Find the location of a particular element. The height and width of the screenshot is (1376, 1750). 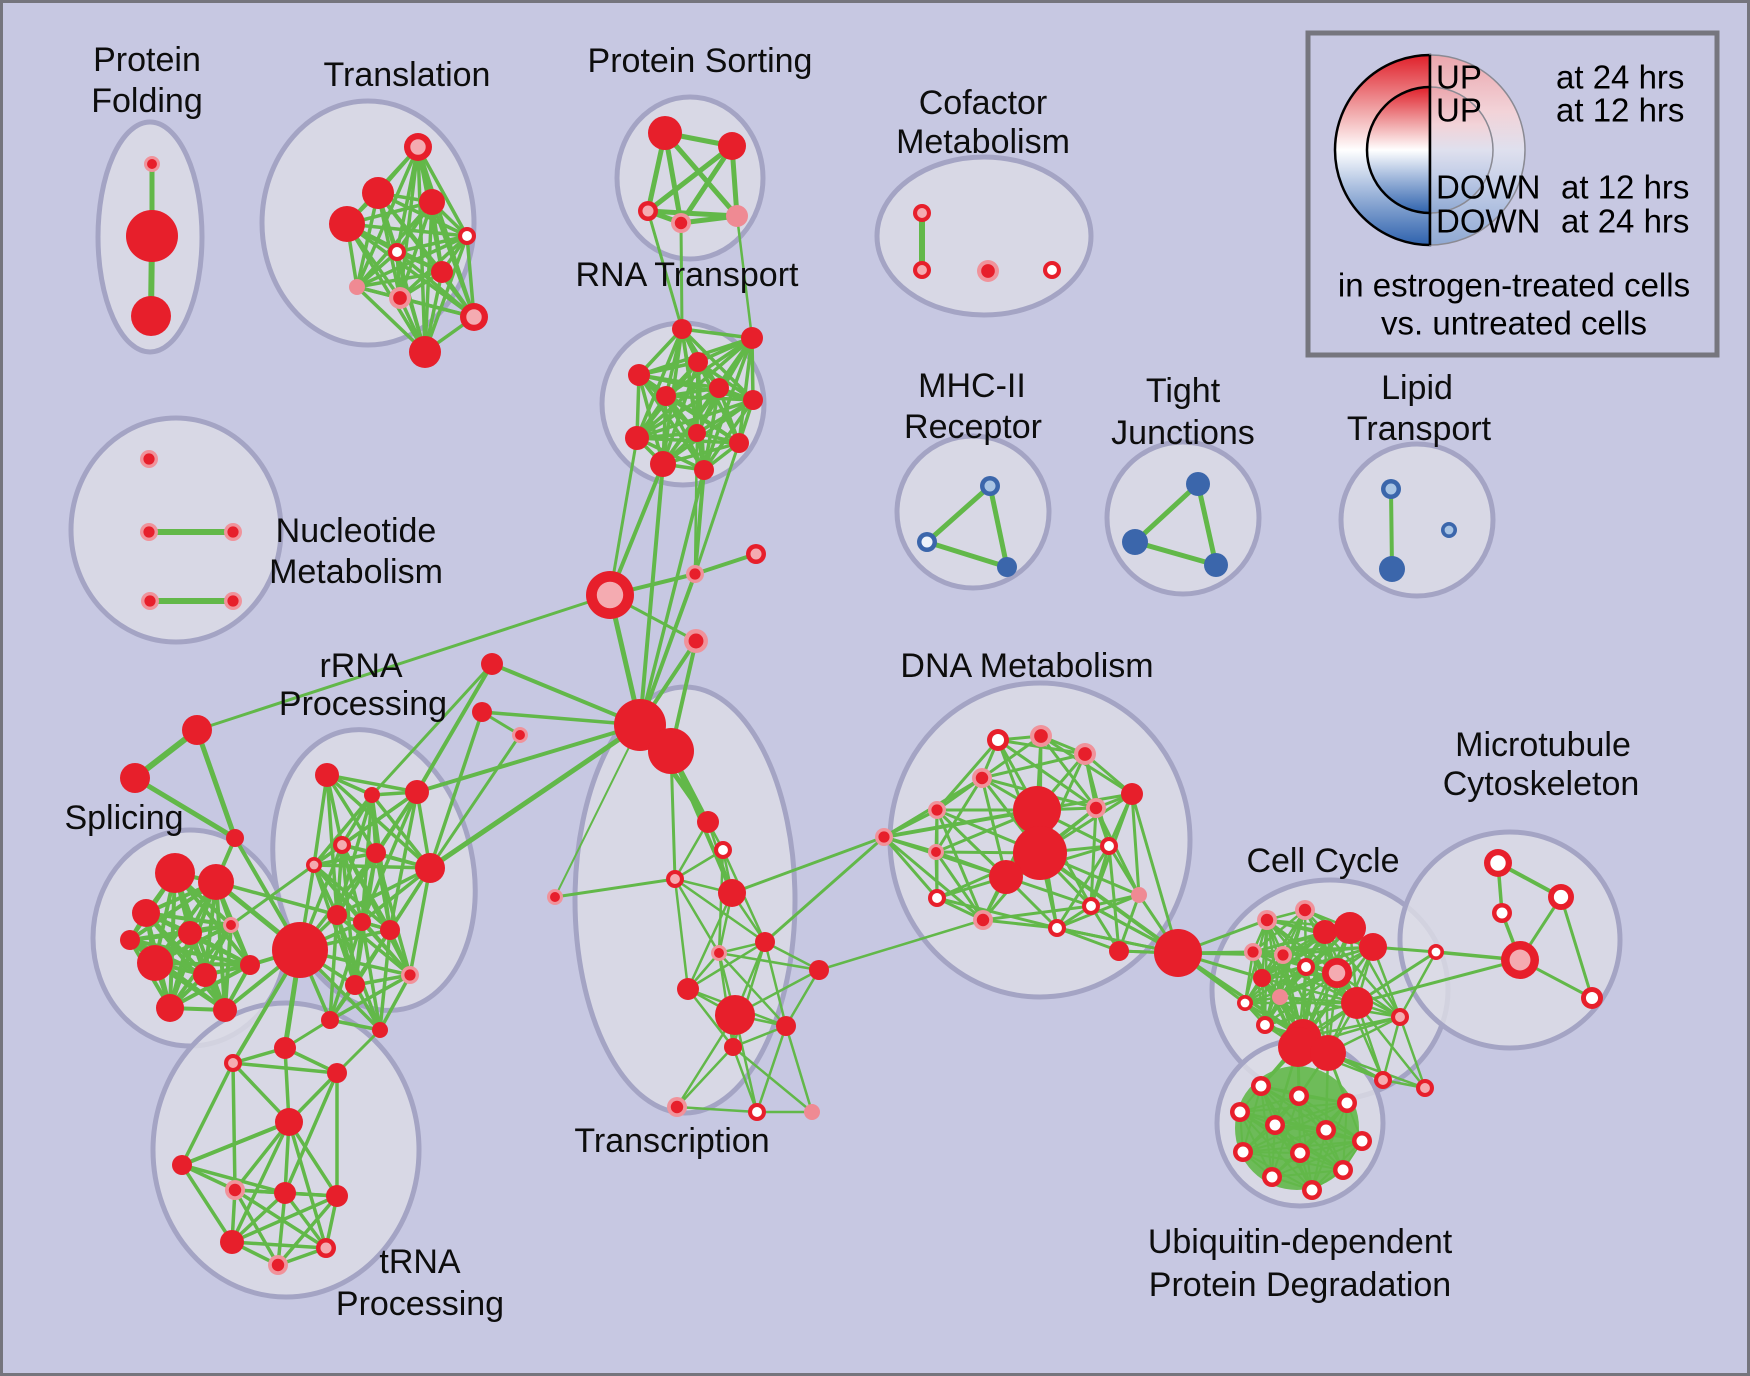

cluster-ellipse-tj is located at coordinates (1183, 518).